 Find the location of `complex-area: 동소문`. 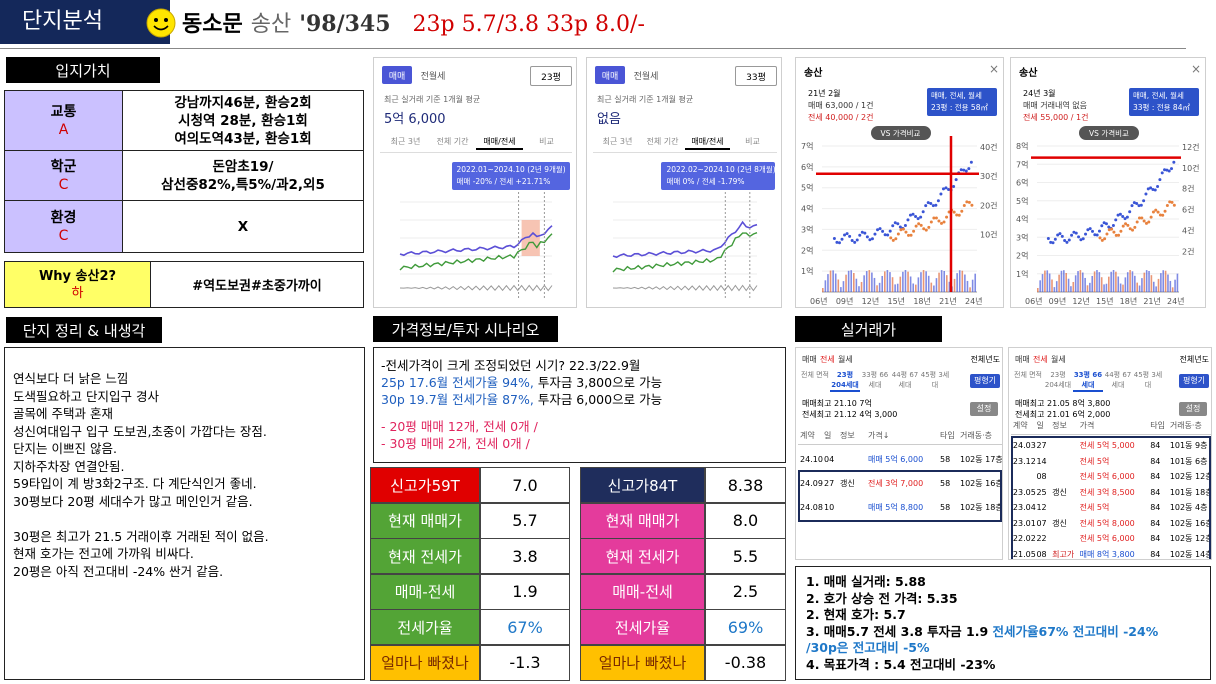

complex-area: 동소문 is located at coordinates (212, 24).